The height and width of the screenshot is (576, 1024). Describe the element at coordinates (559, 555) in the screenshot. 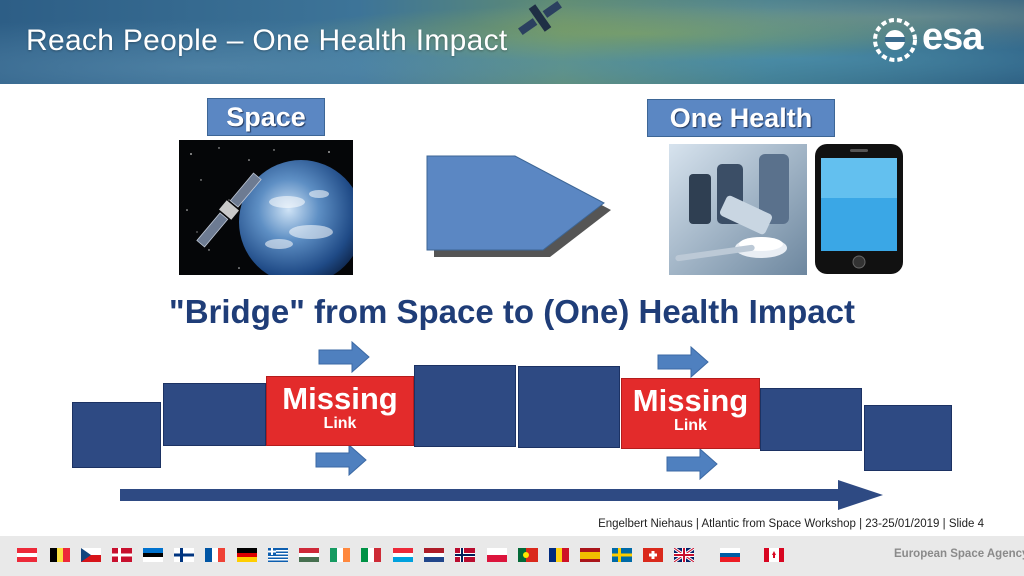

I see `flag-romania-icon` at that location.